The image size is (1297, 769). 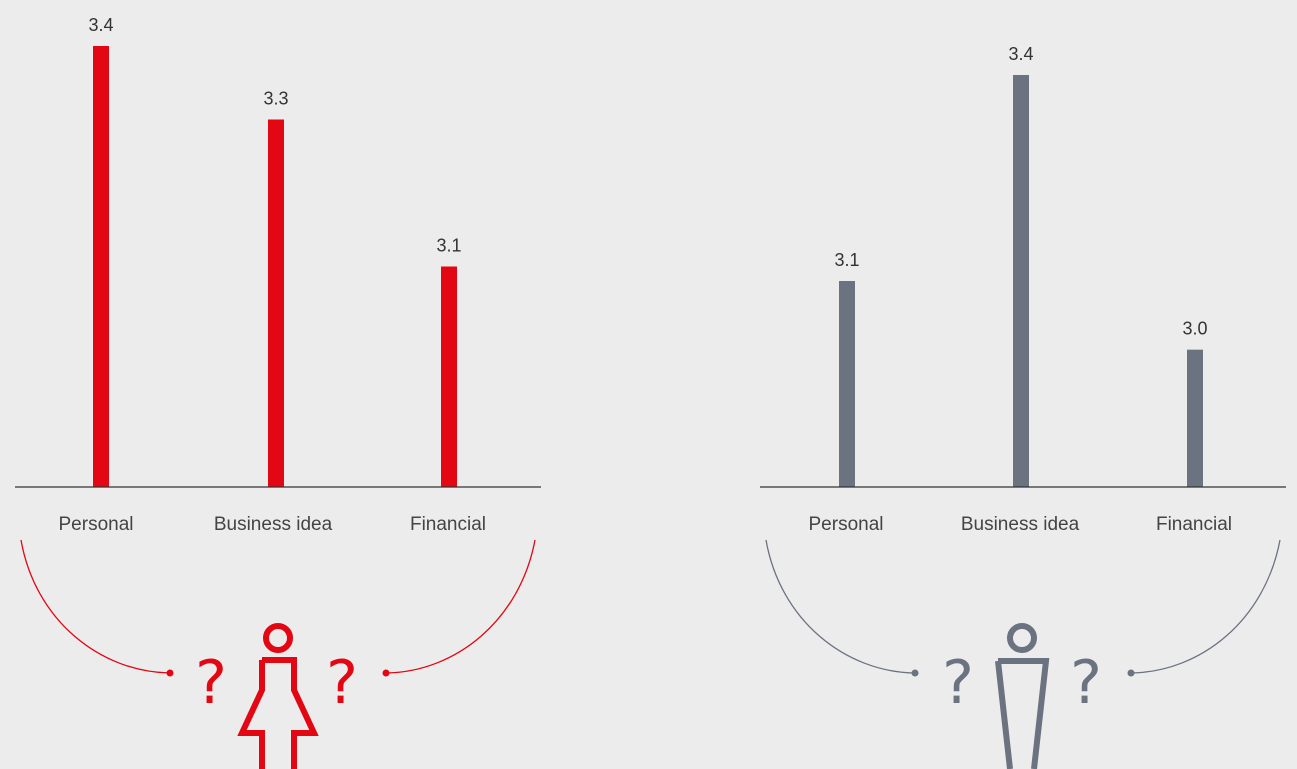 I want to click on female-person-icon, so click(x=278, y=696).